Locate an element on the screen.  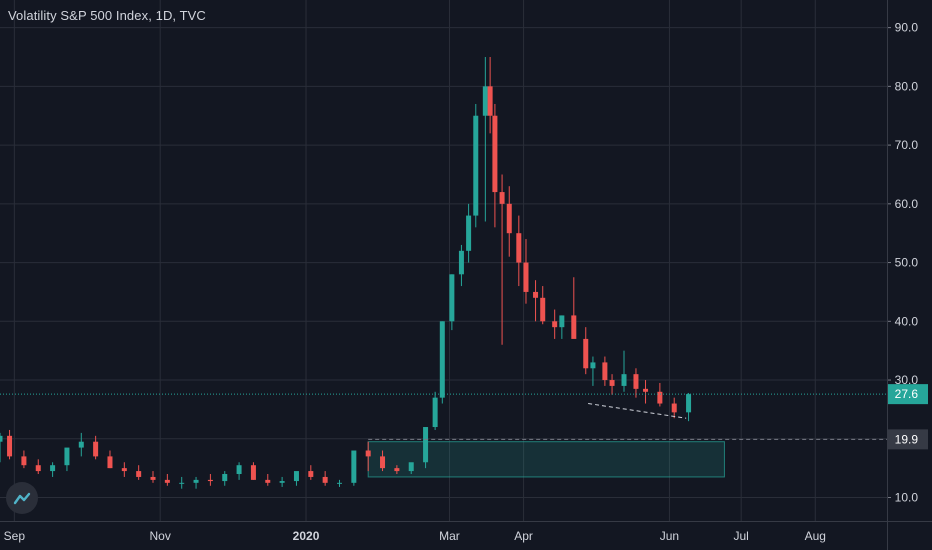
last-price-label: 27.6 is located at coordinates (907, 394).